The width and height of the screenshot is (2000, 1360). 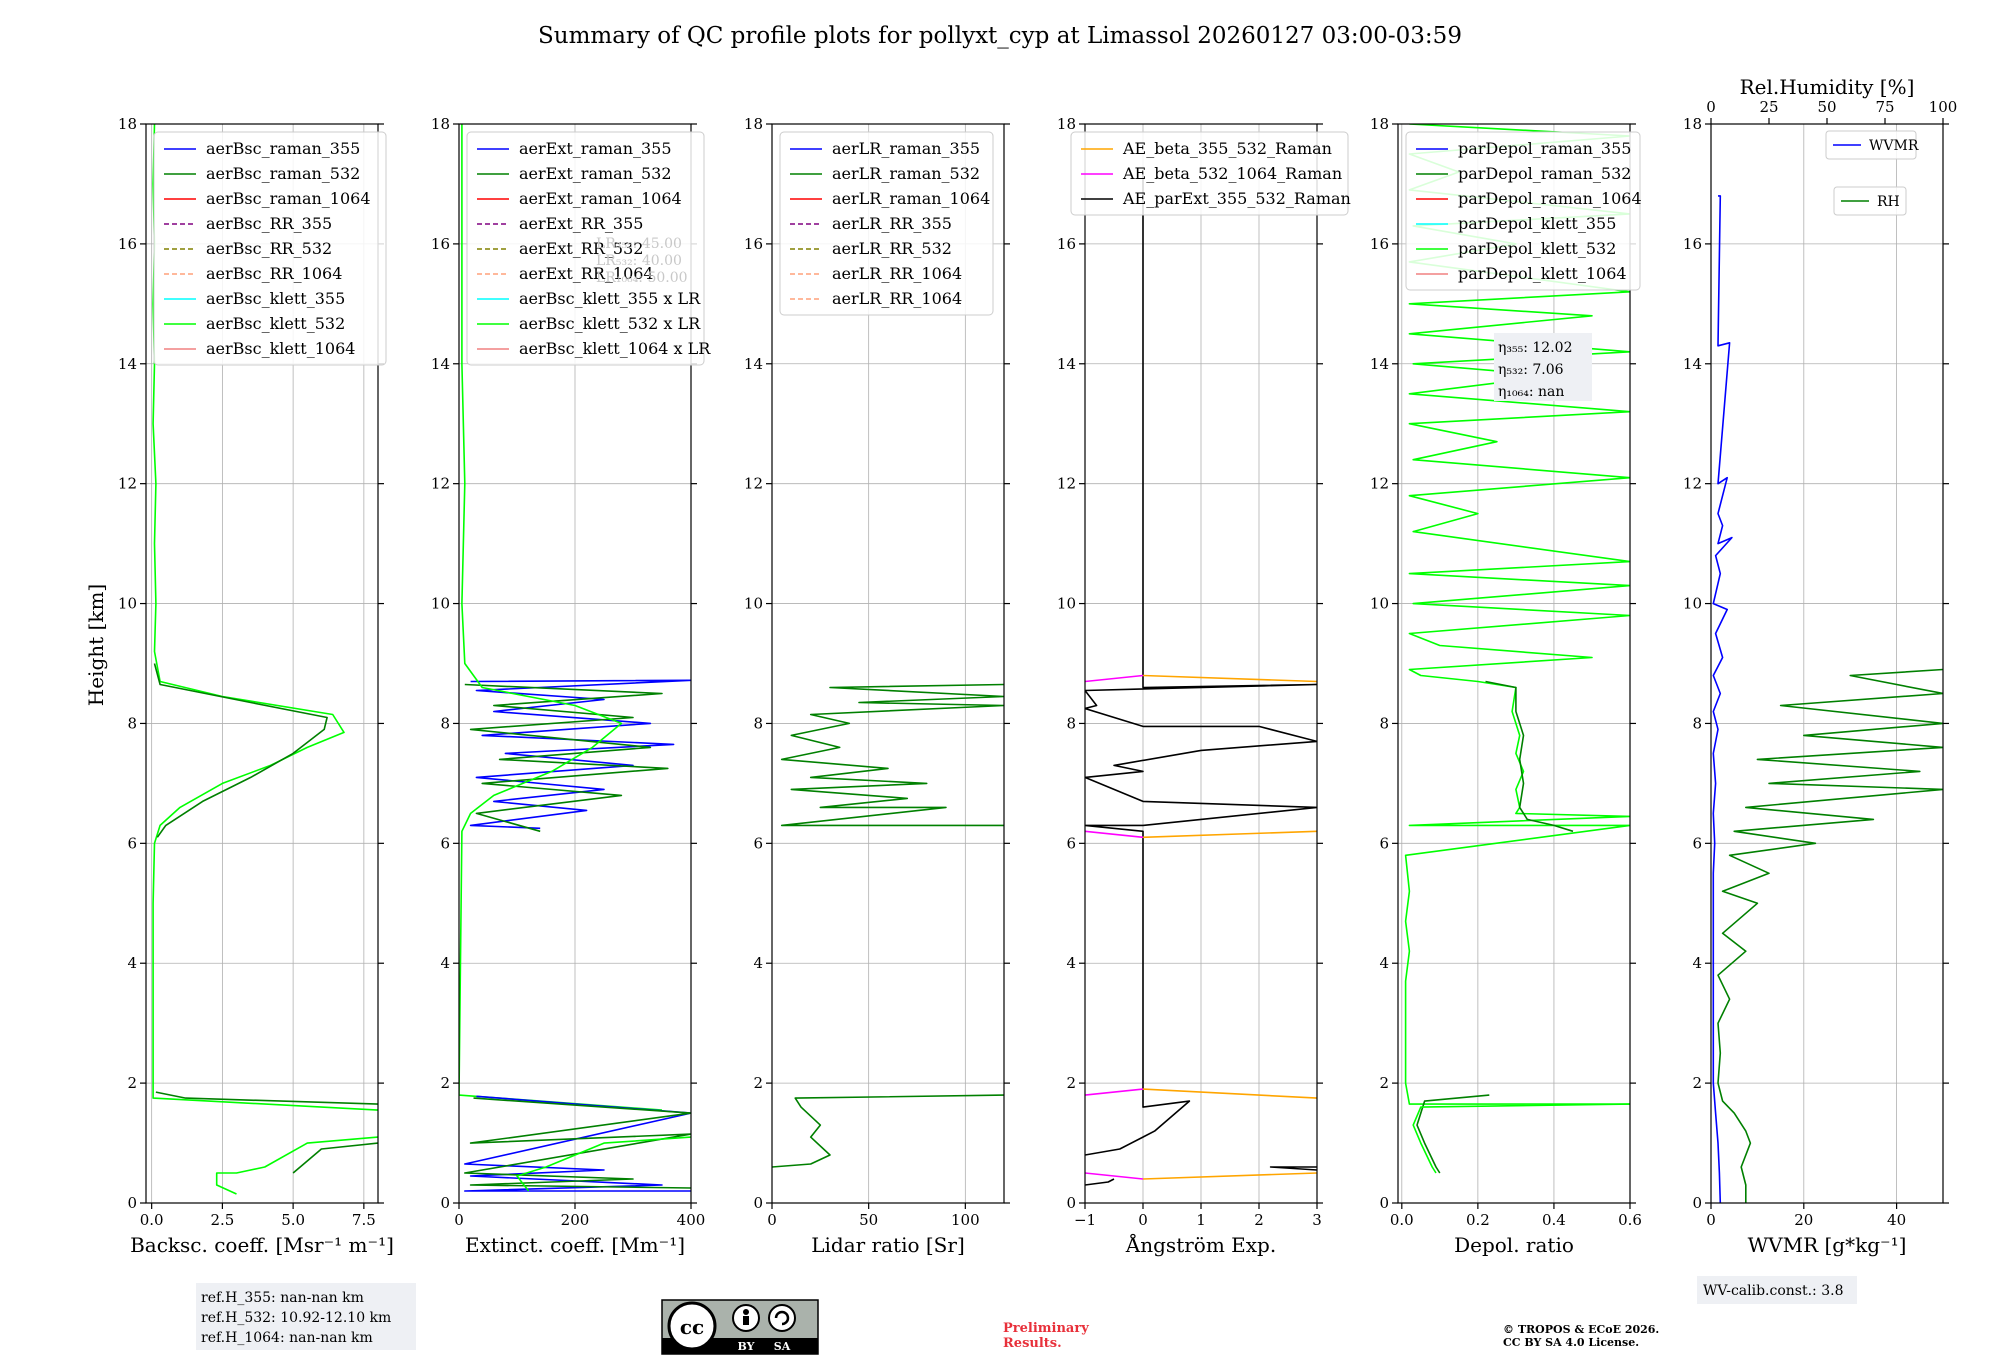 What do you see at coordinates (581, 223) in the screenshot?
I see `legend-label: aerExt_RR_355` at bounding box center [581, 223].